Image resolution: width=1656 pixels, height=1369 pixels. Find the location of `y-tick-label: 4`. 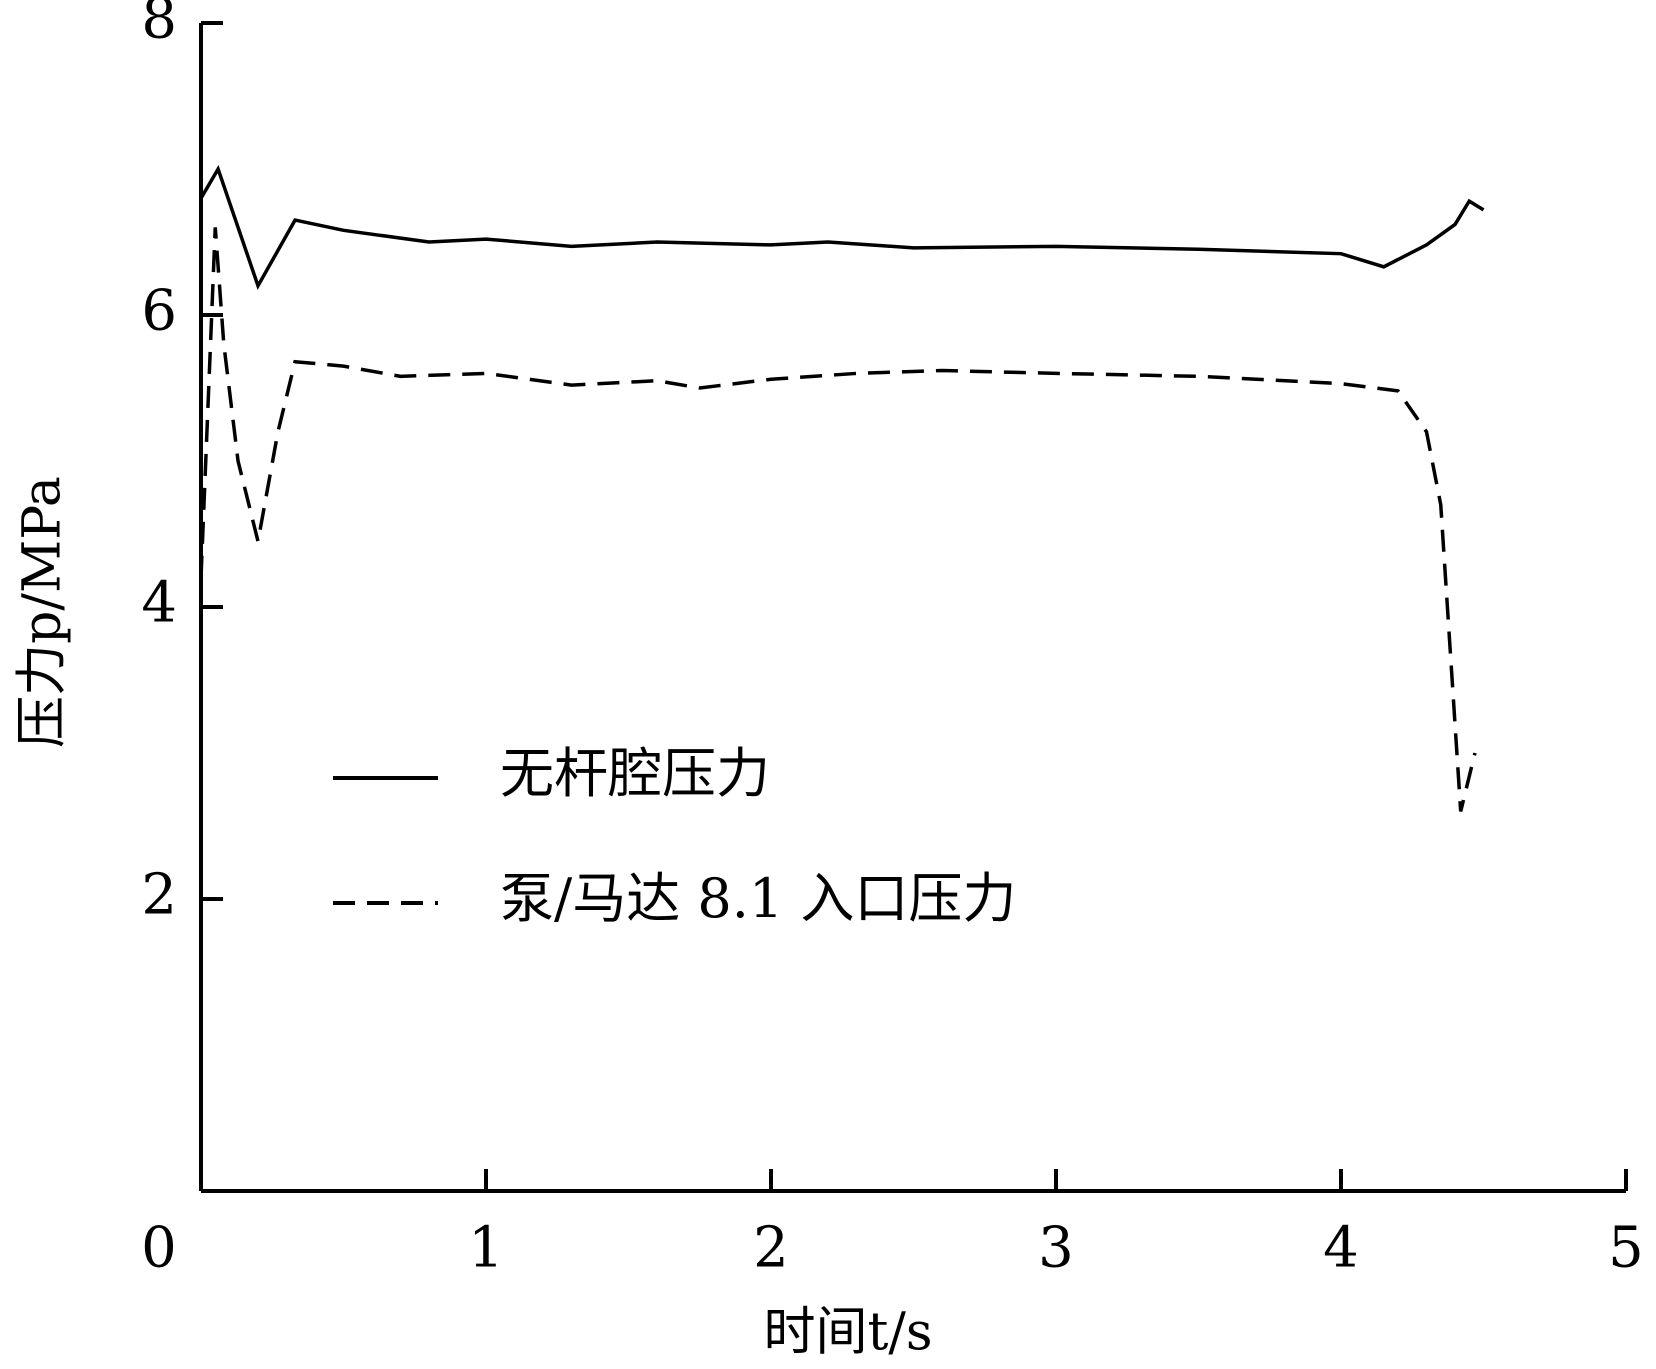

y-tick-label: 4 is located at coordinates (159, 603).